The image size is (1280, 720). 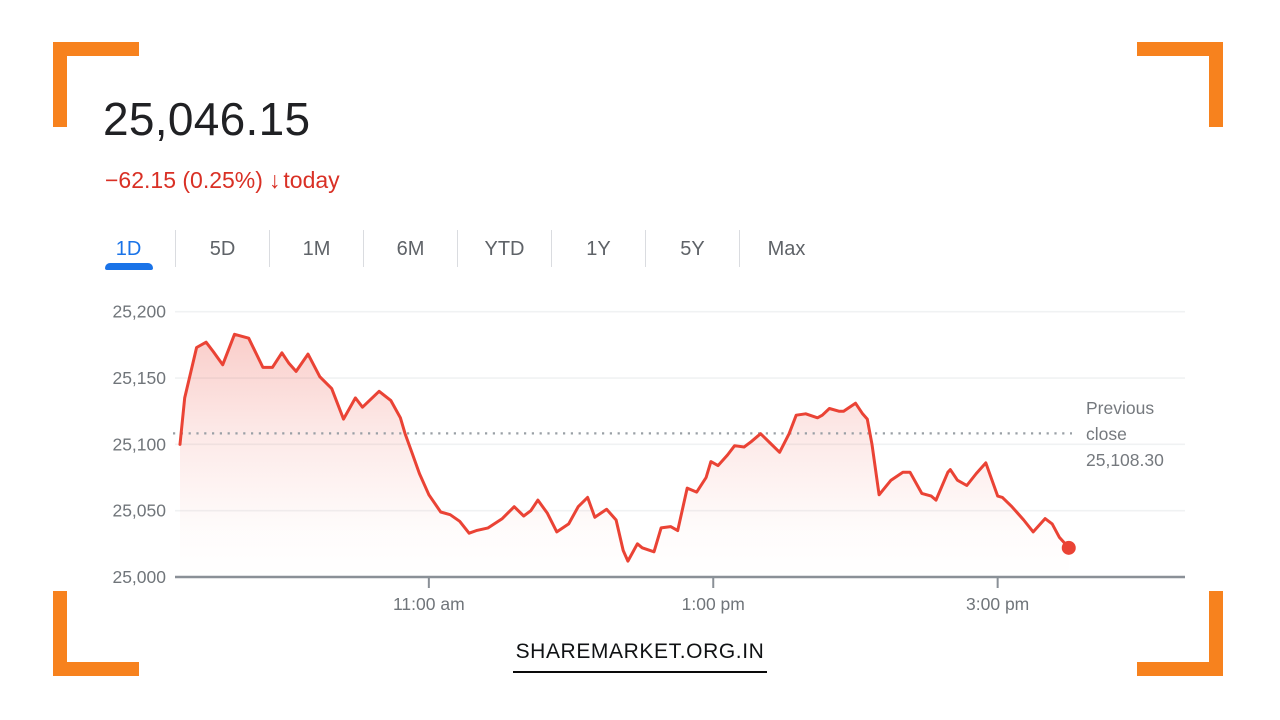 I want to click on x-axis-label: 3:00 pm, so click(x=997, y=604).